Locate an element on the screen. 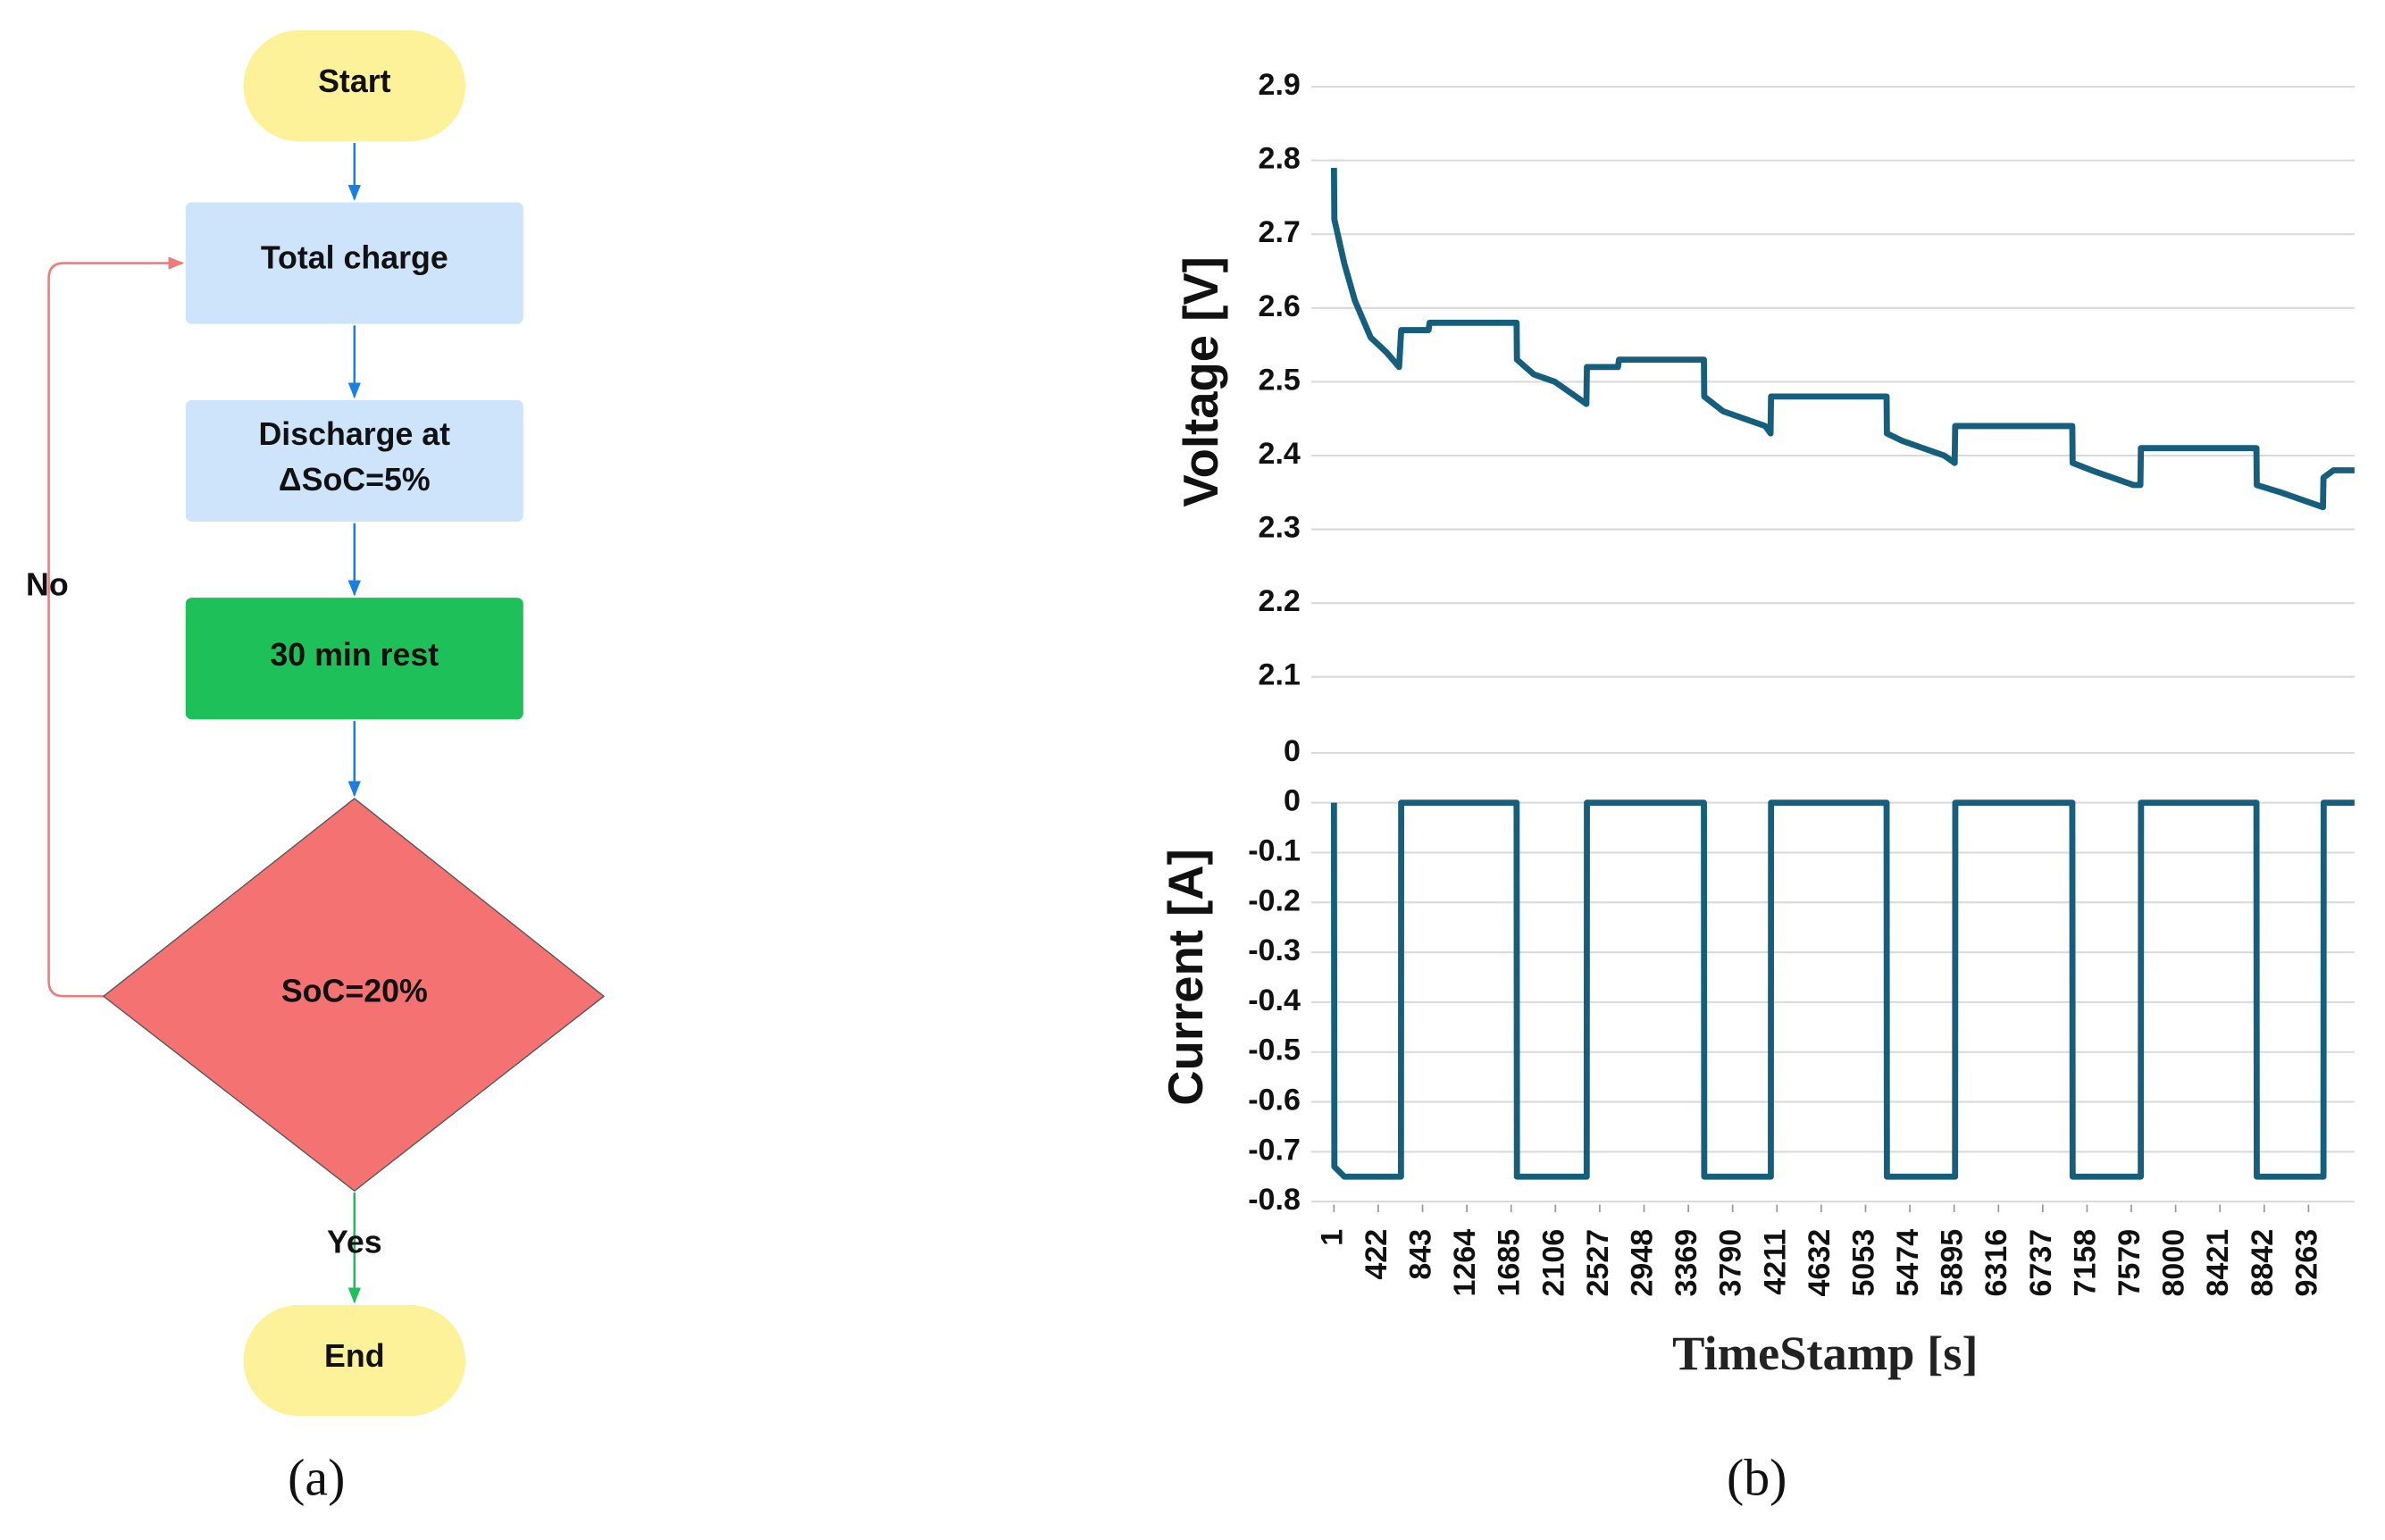 Image resolution: width=2385 pixels, height=1540 pixels. x-tick-label: 422 is located at coordinates (1376, 1254).